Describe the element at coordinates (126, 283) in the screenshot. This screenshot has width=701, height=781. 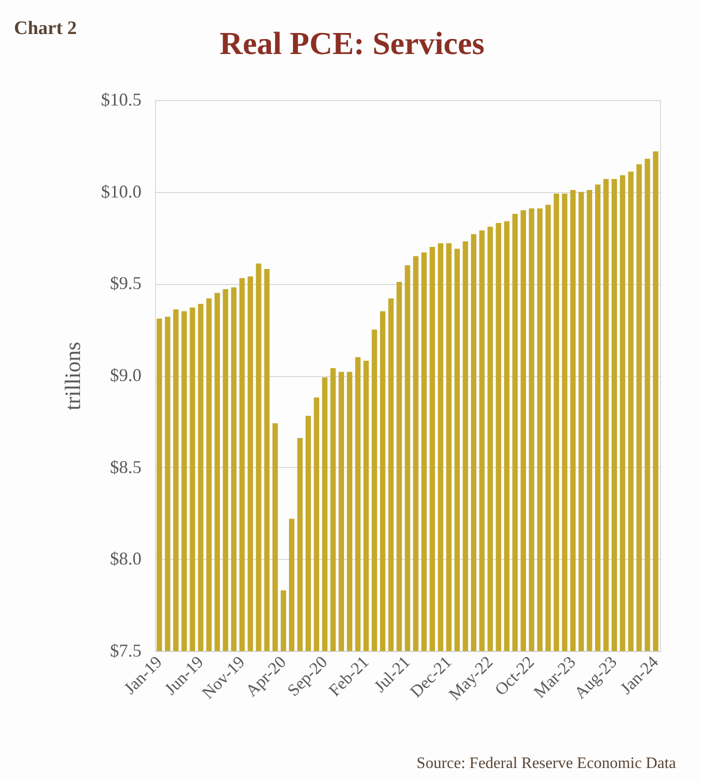
I see `y-tick-label: $9.5` at that location.